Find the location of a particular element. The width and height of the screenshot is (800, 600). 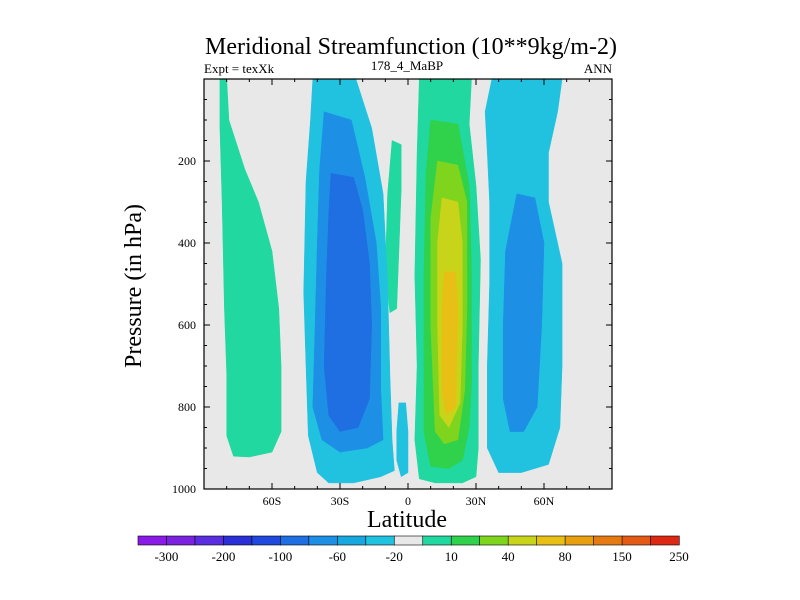

y-axis-label: Pressure (in hPa) is located at coordinates (134, 286).